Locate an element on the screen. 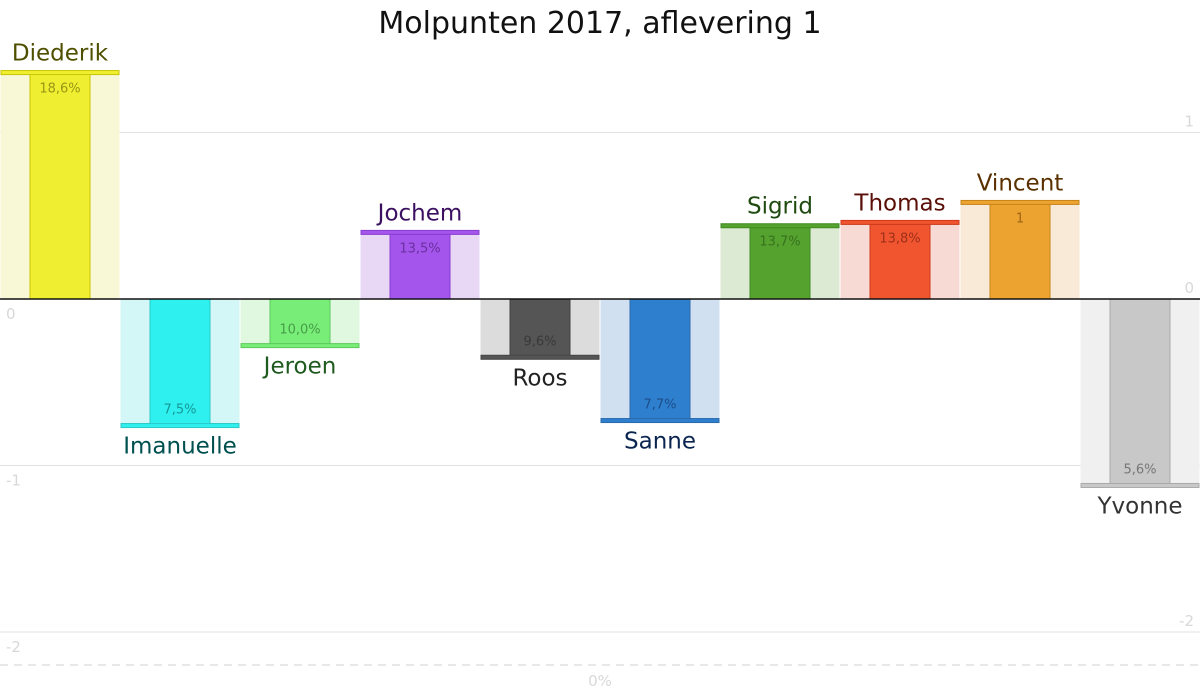 This screenshot has width=1200, height=700. bar-group: 18,6% Diederik is located at coordinates (60, 170).